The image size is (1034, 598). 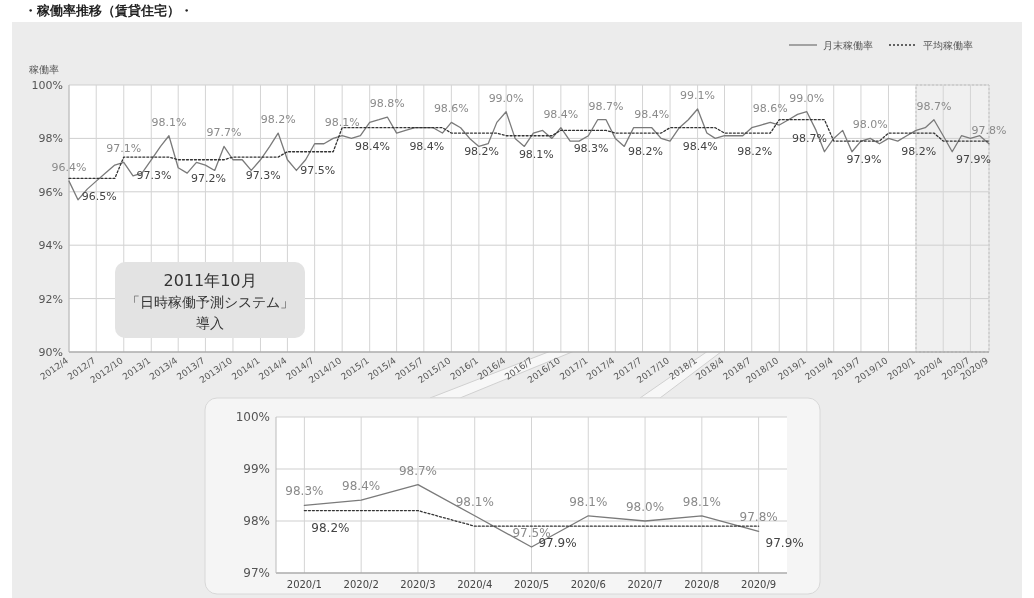 I want to click on x-tick-label: 2020/1, so click(x=304, y=584).